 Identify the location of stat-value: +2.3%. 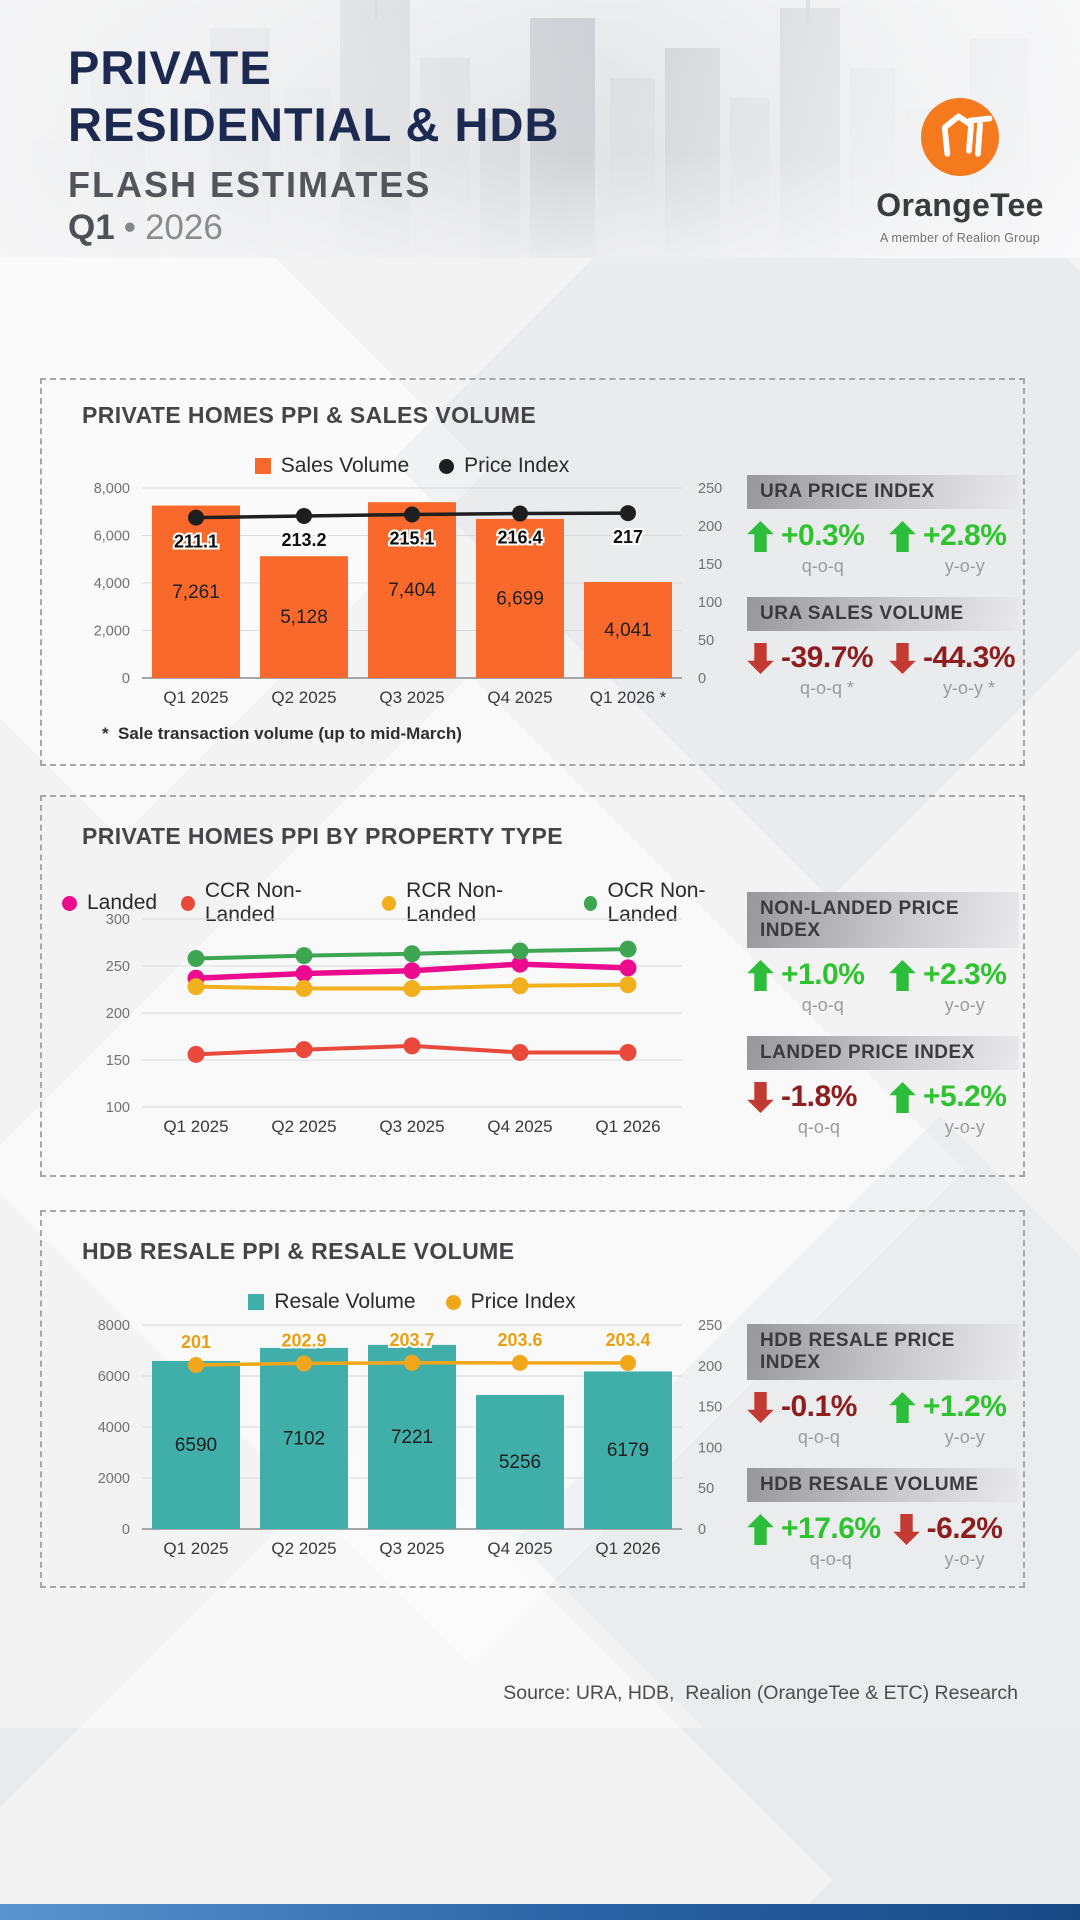
(965, 974).